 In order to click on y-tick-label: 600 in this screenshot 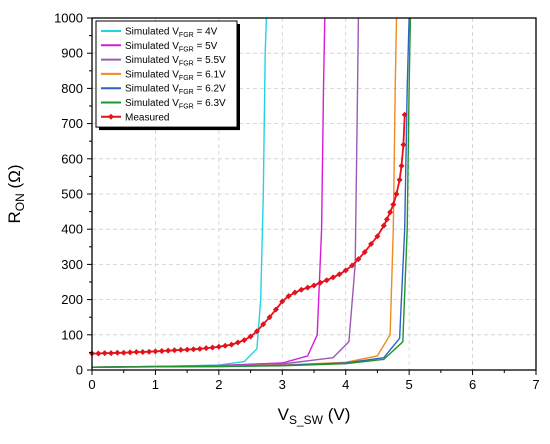, I will do `click(72, 158)`.